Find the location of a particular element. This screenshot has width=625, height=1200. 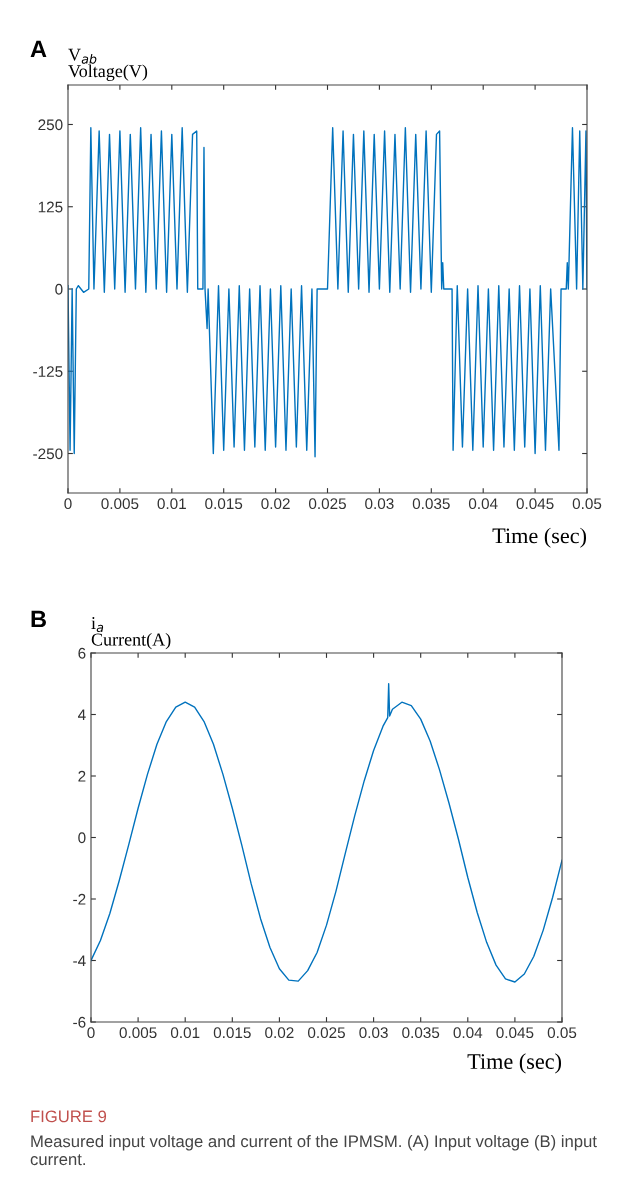

y-tick-label: -6 is located at coordinates (79, 1022).